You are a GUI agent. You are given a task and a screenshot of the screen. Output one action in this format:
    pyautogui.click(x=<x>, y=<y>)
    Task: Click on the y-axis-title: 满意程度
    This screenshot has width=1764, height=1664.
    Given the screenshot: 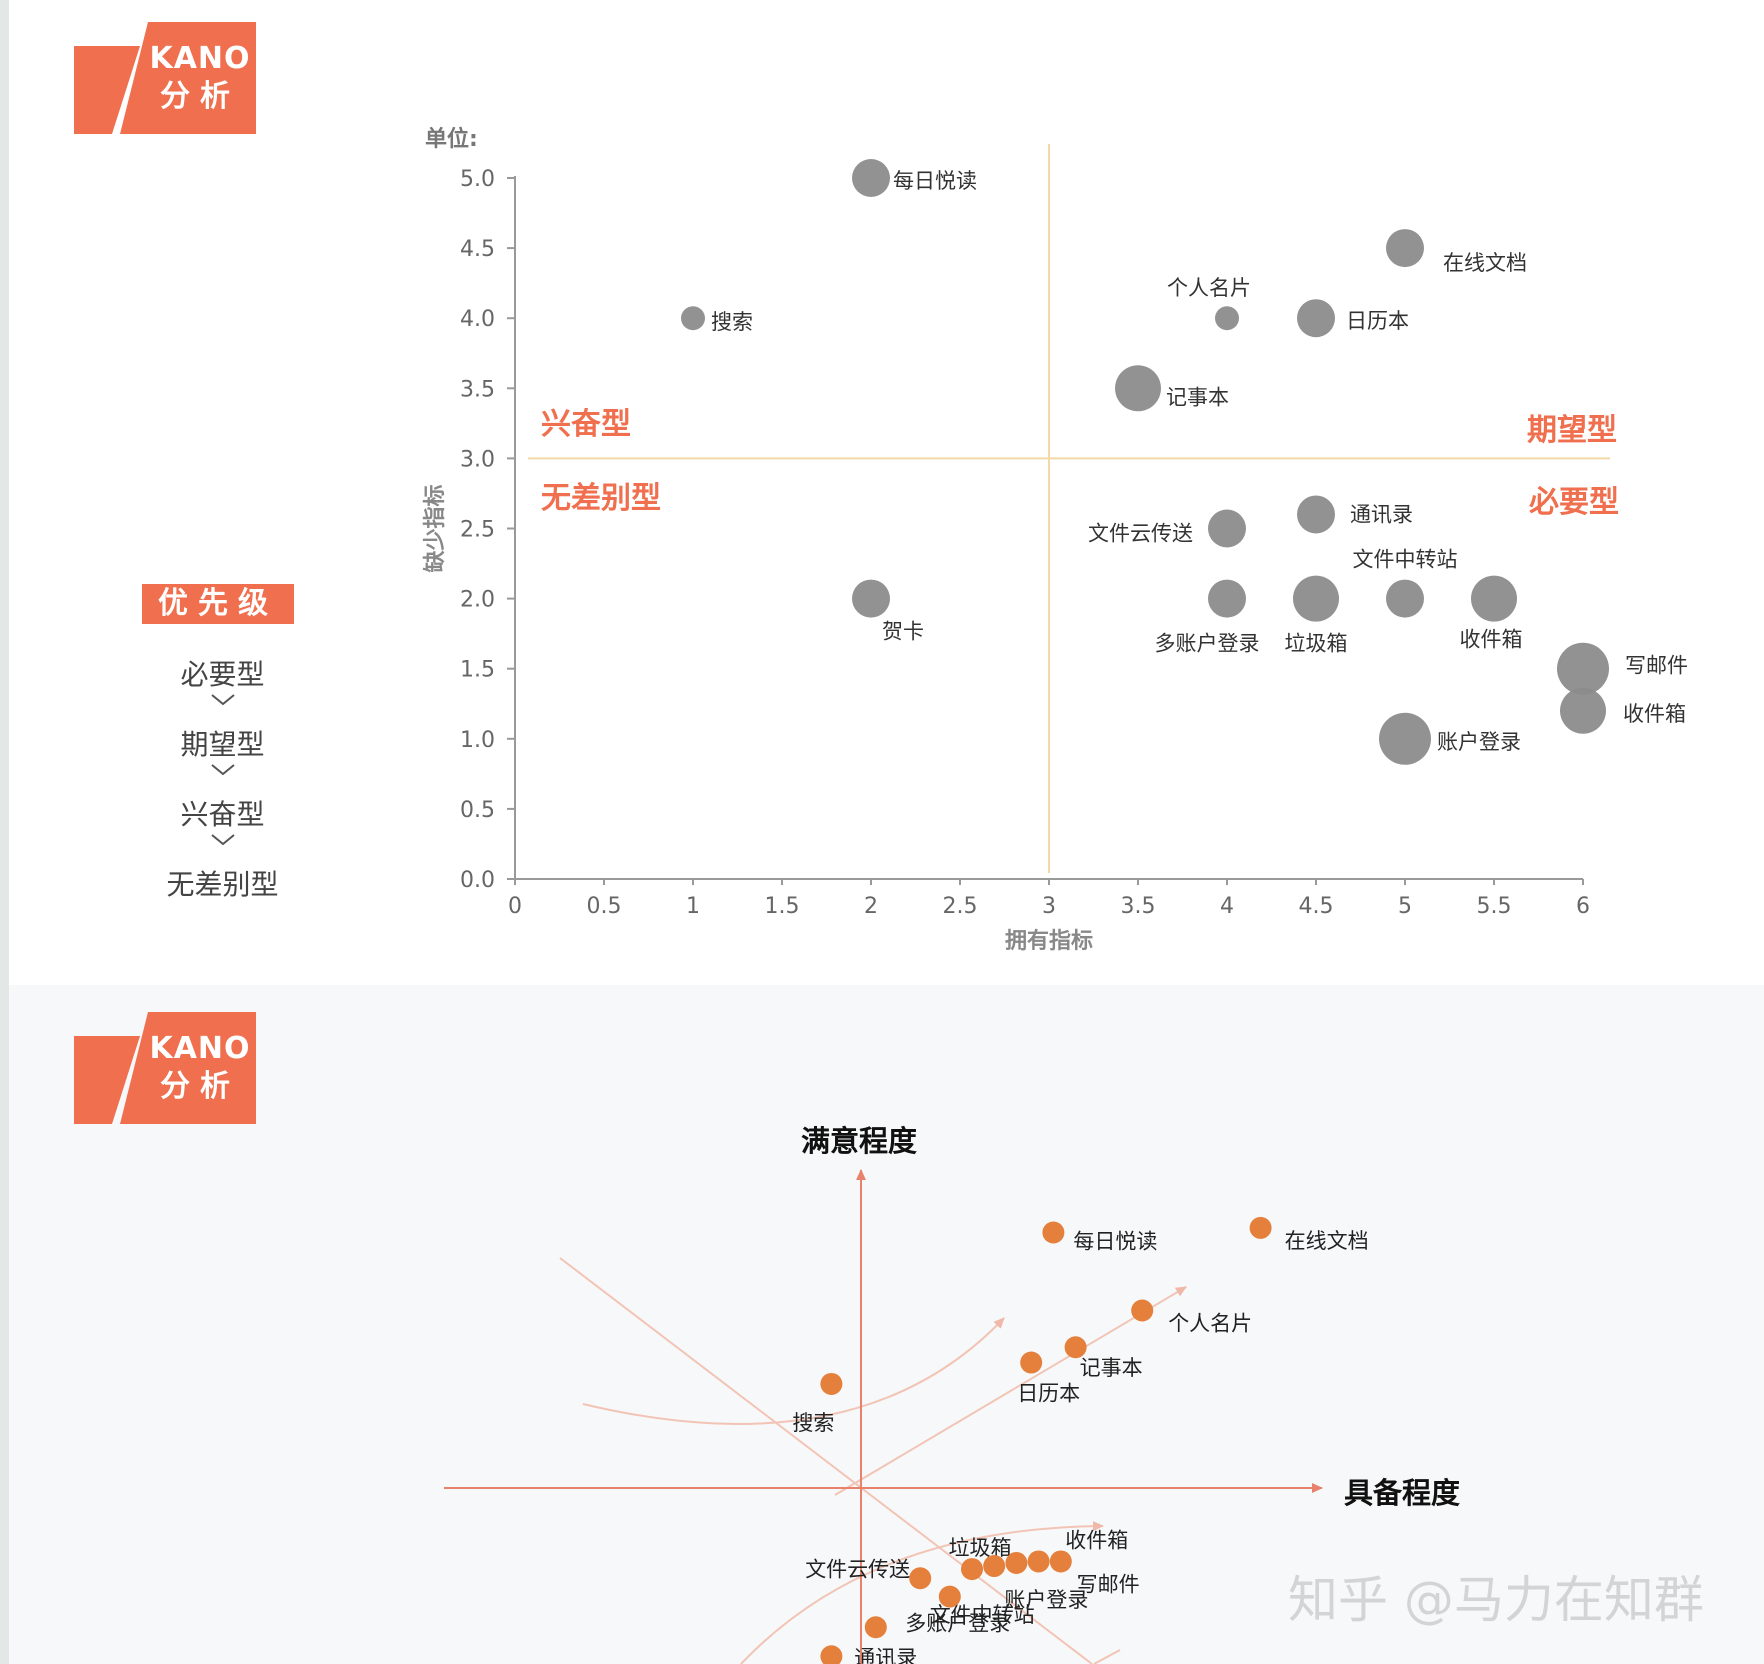 What is the action you would take?
    pyautogui.click(x=859, y=1141)
    